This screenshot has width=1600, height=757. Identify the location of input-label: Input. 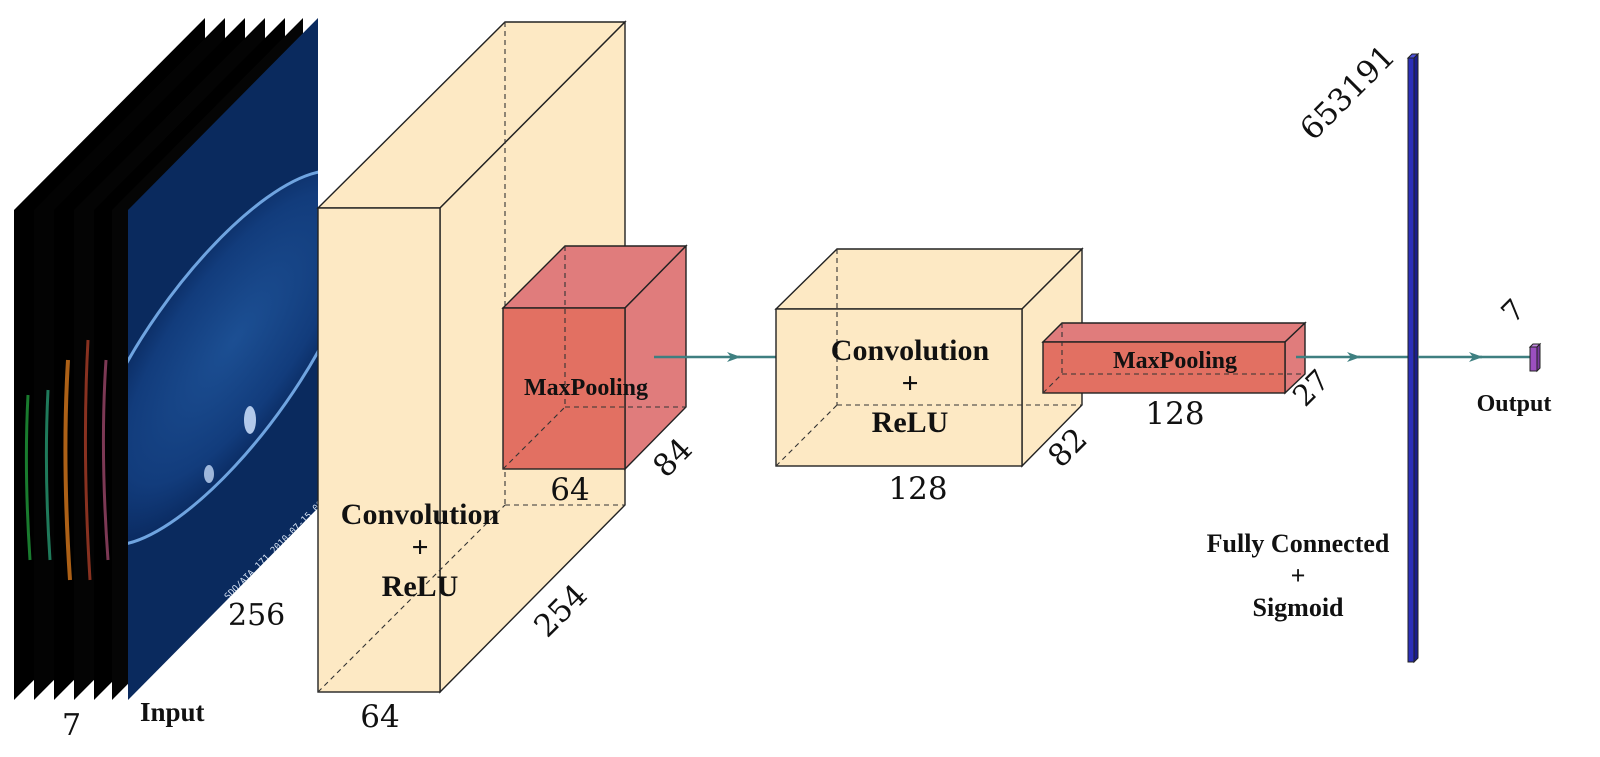
(172, 712).